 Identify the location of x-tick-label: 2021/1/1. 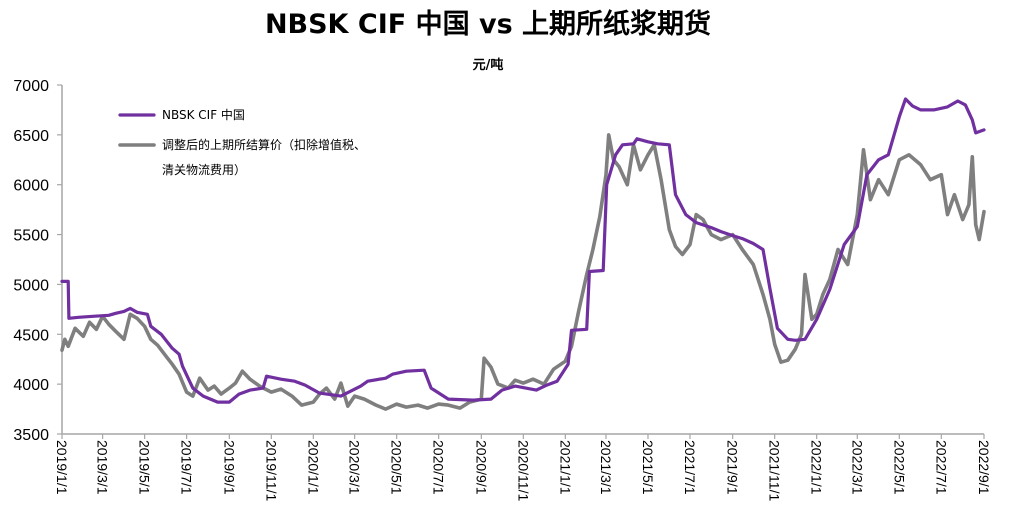
(565, 467).